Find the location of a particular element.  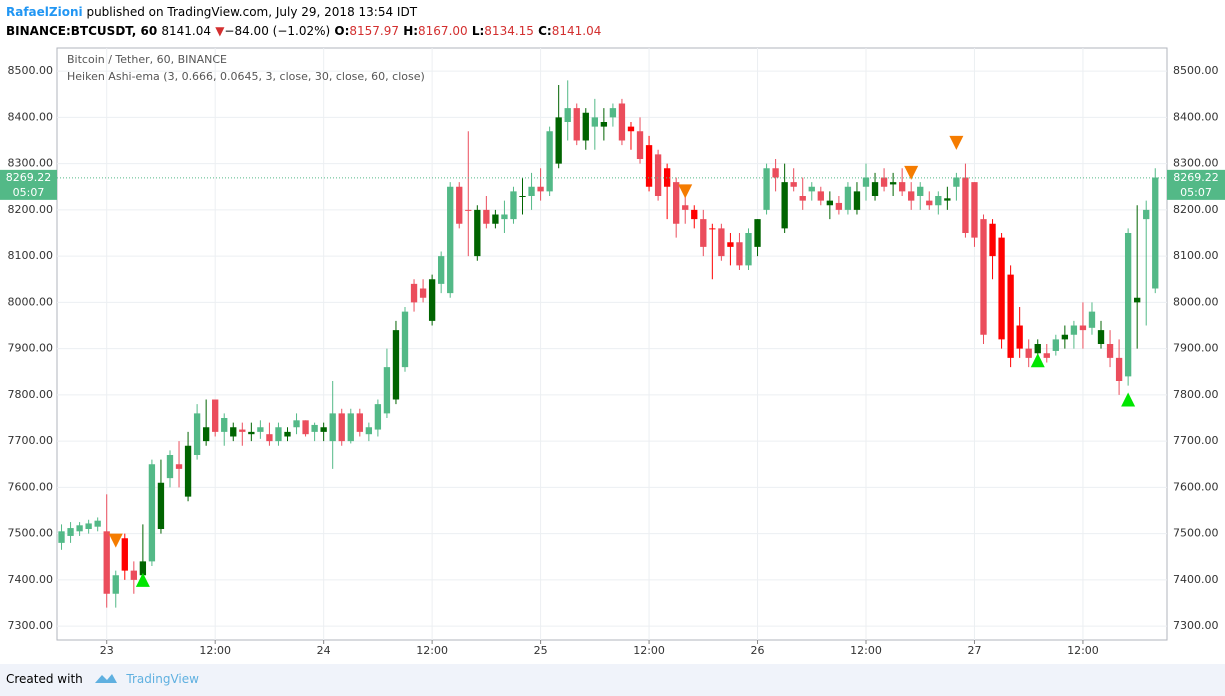

footer: Created with TradingView is located at coordinates (612, 680).